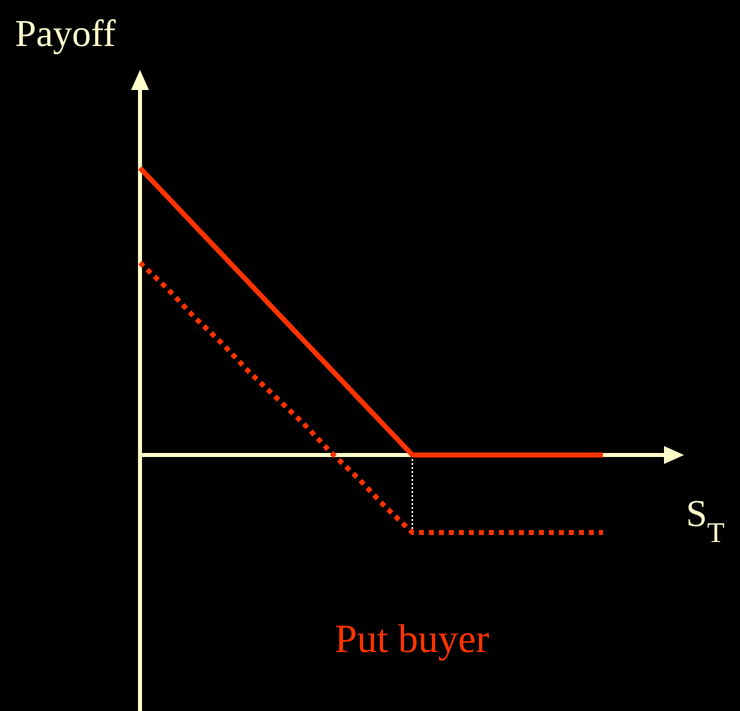  What do you see at coordinates (65, 34) in the screenshot?
I see `y-axis-title: Payoff` at bounding box center [65, 34].